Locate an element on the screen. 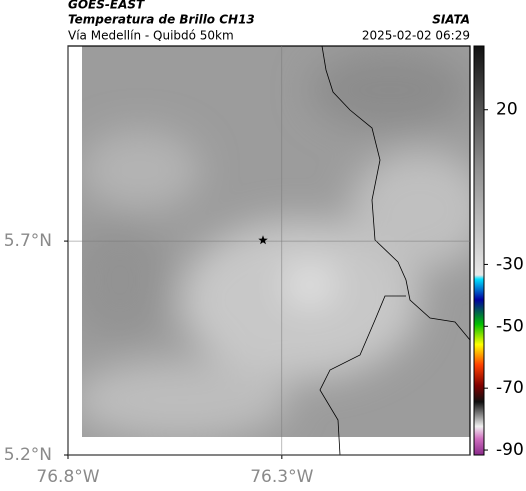  x-tick-label: 76.3°W is located at coordinates (281, 477).